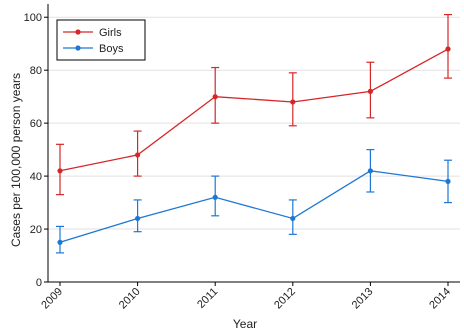 This screenshot has width=464, height=329. I want to click on y-tick-label: 60, so click(36, 124).